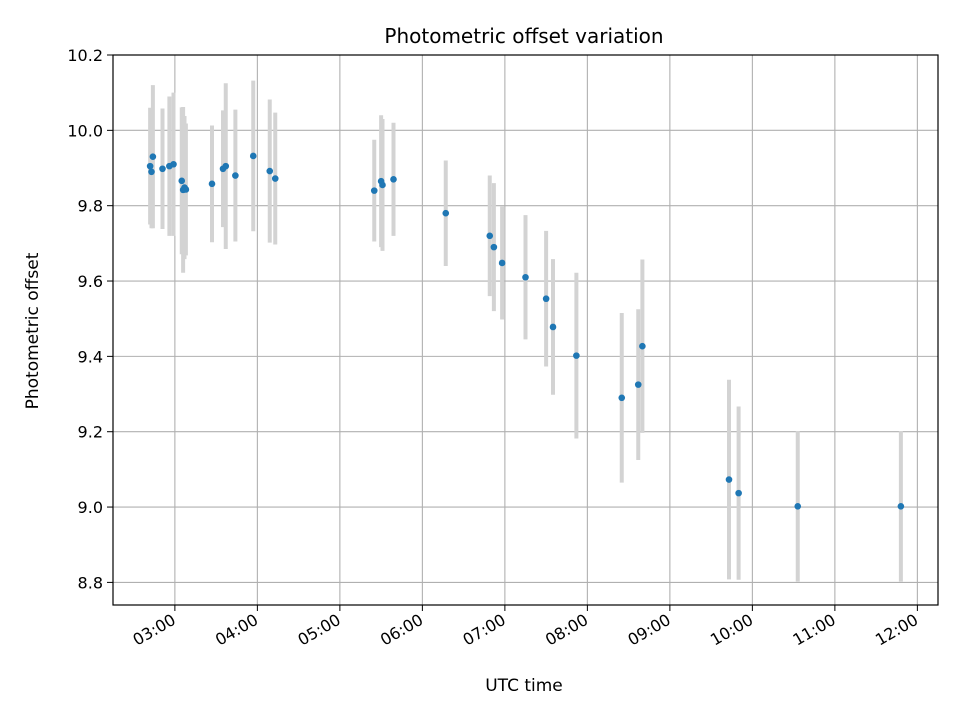 The image size is (960, 720). Describe the element at coordinates (648, 630) in the screenshot. I see `x-tick-label: 09:00` at that location.